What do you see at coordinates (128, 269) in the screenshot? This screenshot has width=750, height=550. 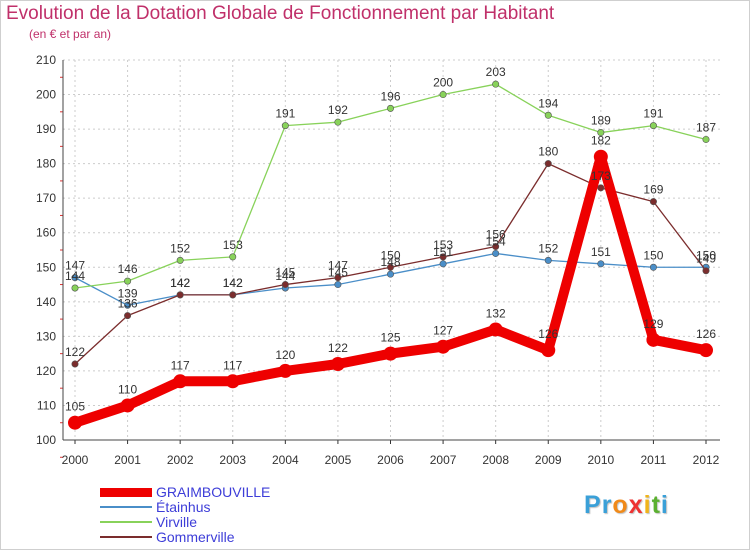 I see `data-label: 146` at bounding box center [128, 269].